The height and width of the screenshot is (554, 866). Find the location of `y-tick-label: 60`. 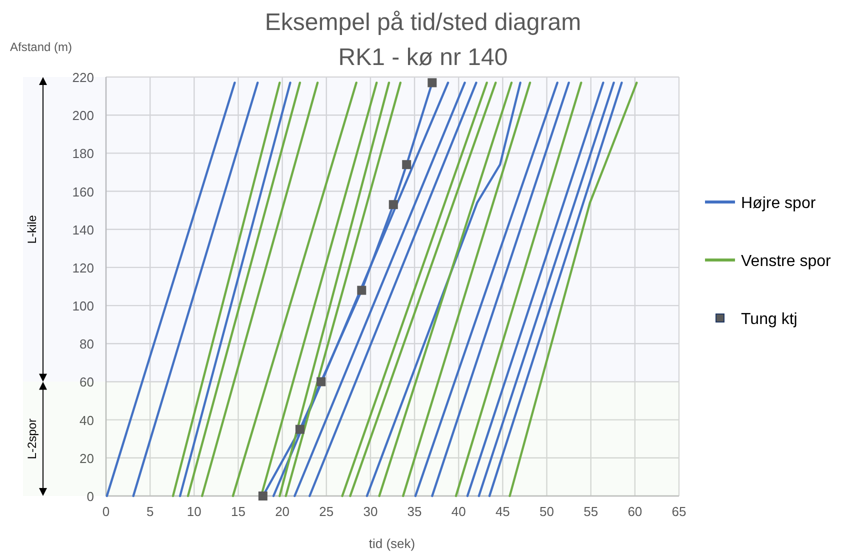

y-tick-label: 60 is located at coordinates (87, 382).